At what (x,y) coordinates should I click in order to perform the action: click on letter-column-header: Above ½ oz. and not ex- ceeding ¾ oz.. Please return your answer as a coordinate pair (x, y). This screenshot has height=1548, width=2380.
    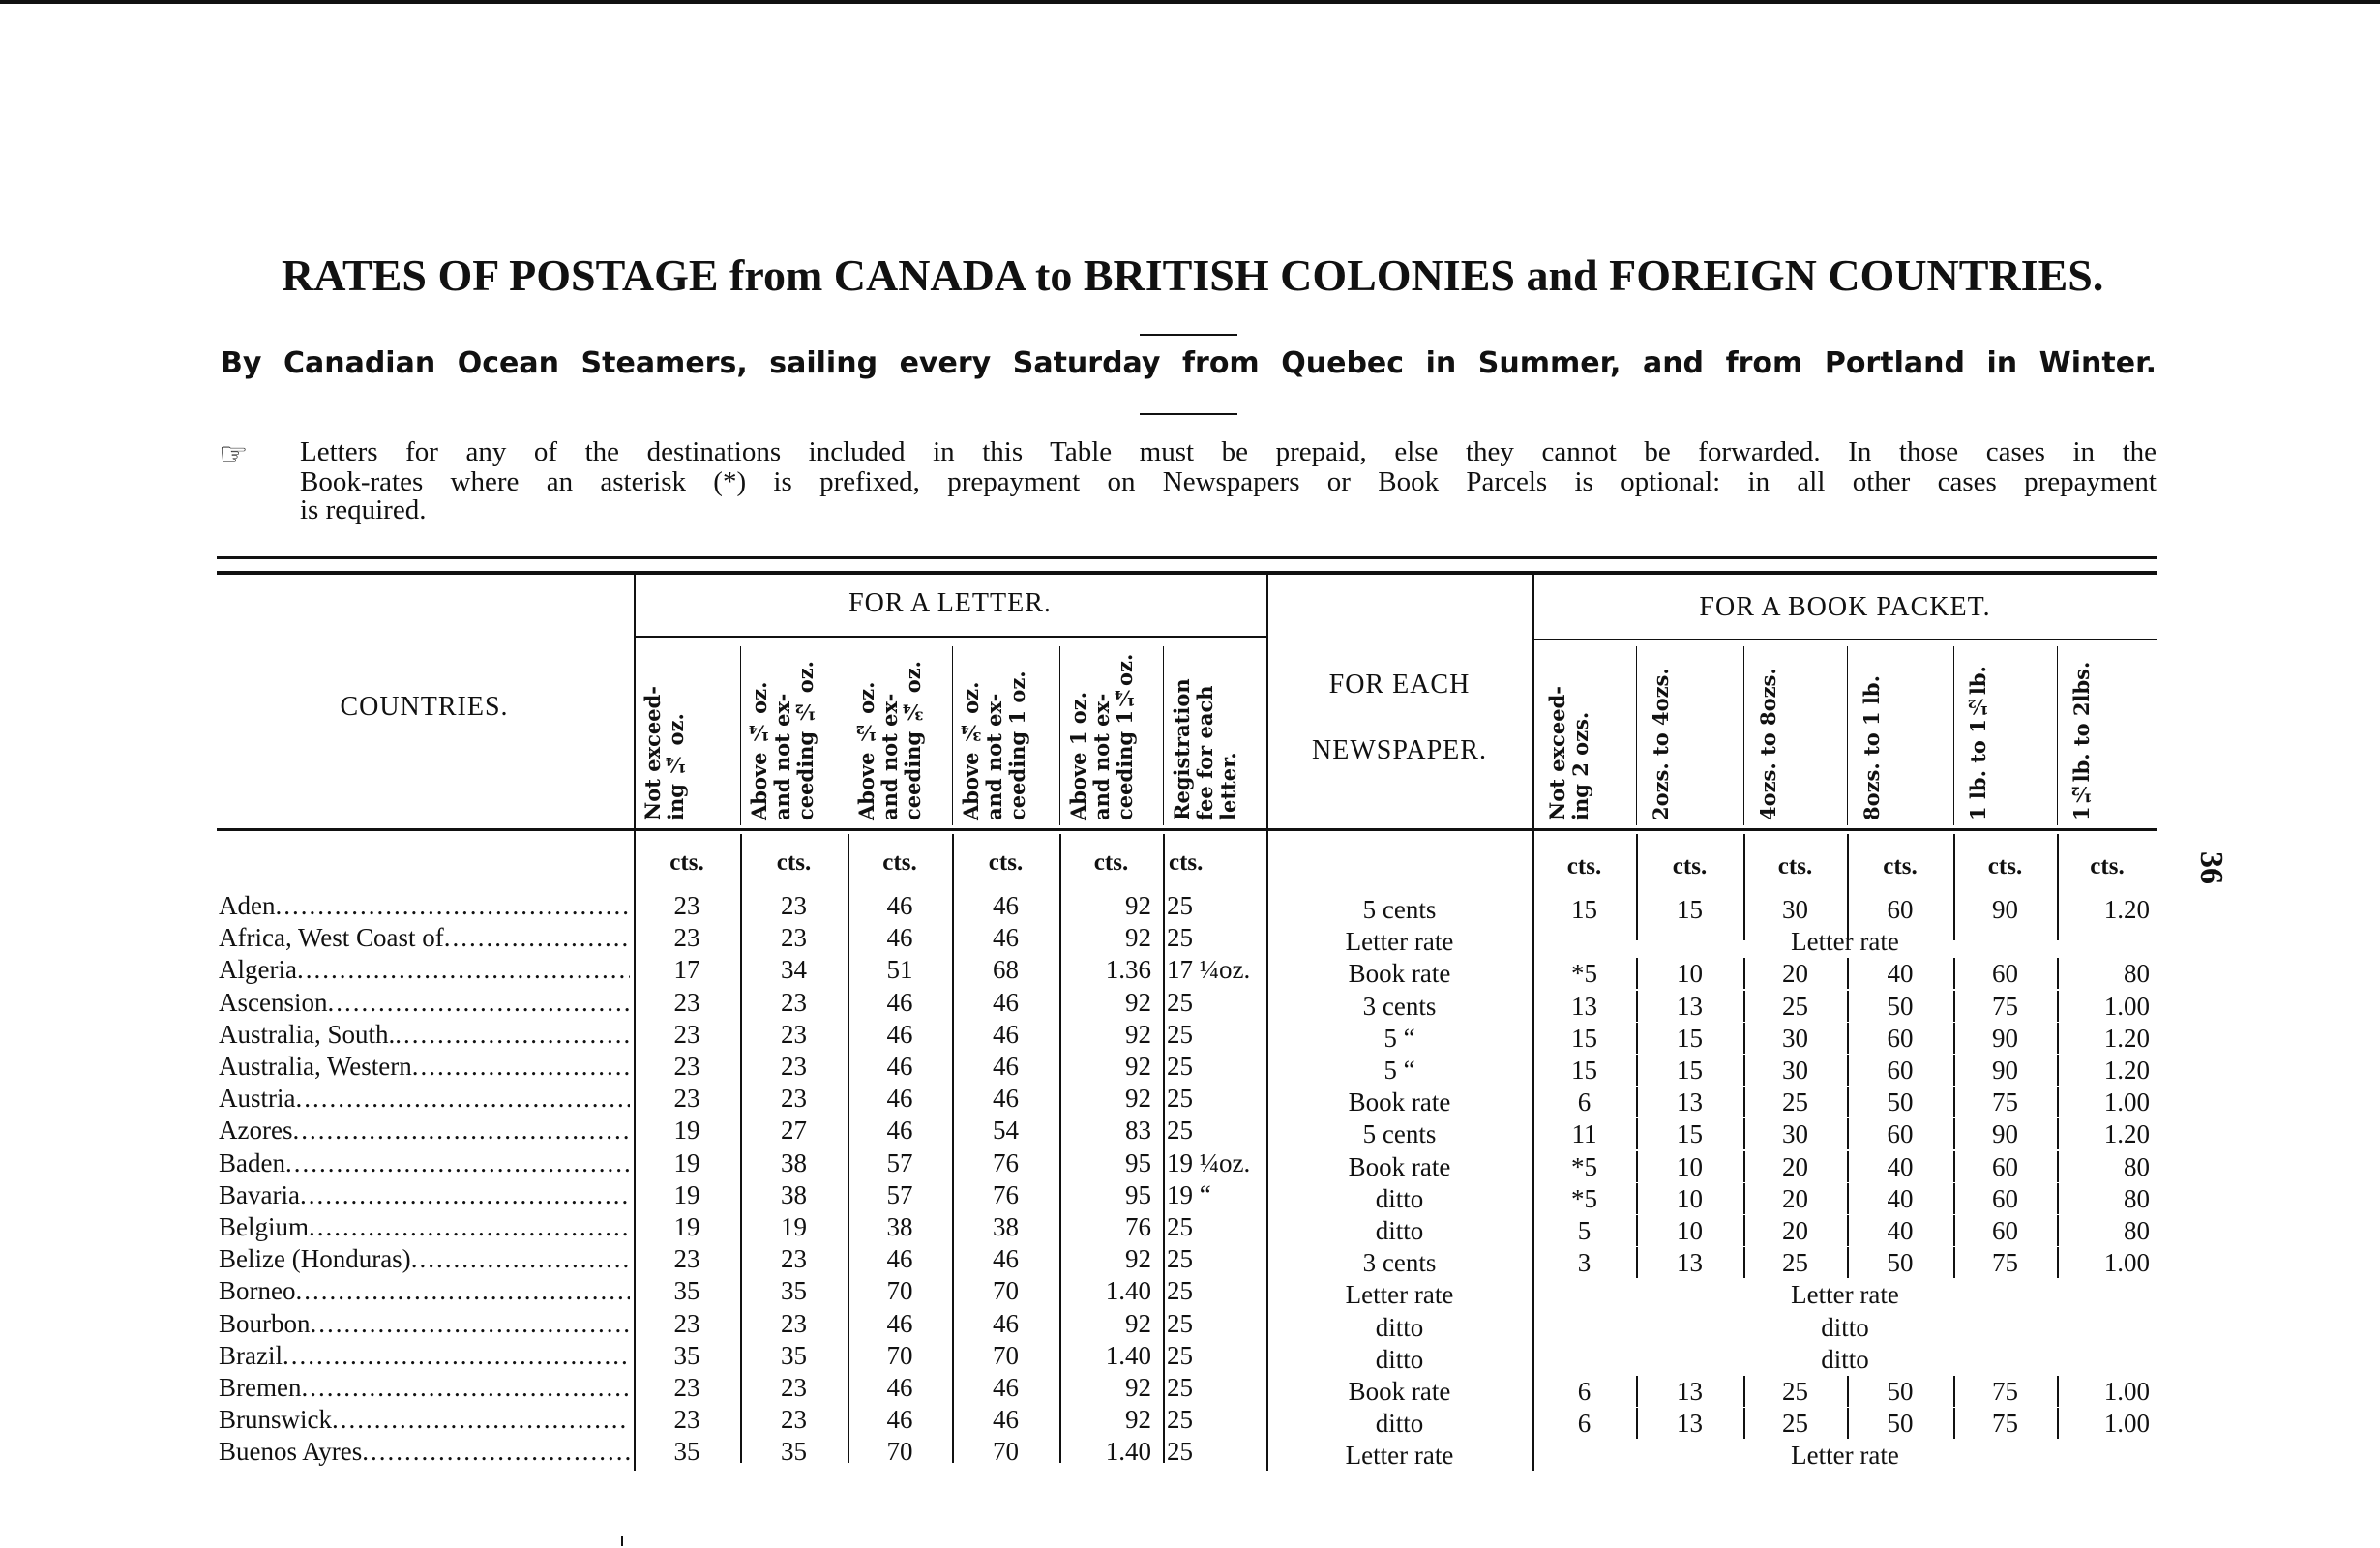
    Looking at the image, I should click on (890, 740).